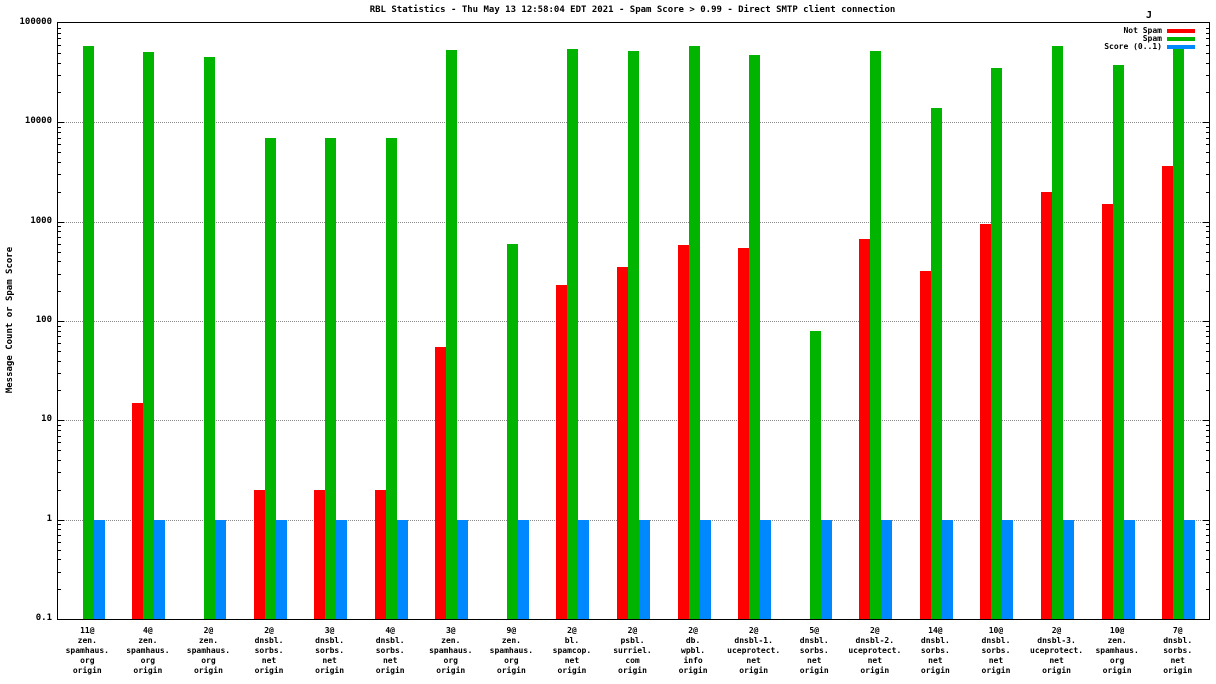  Describe the element at coordinates (87, 650) in the screenshot. I see `x-category-label: 11@ zen. spamhaus. org origin` at that location.